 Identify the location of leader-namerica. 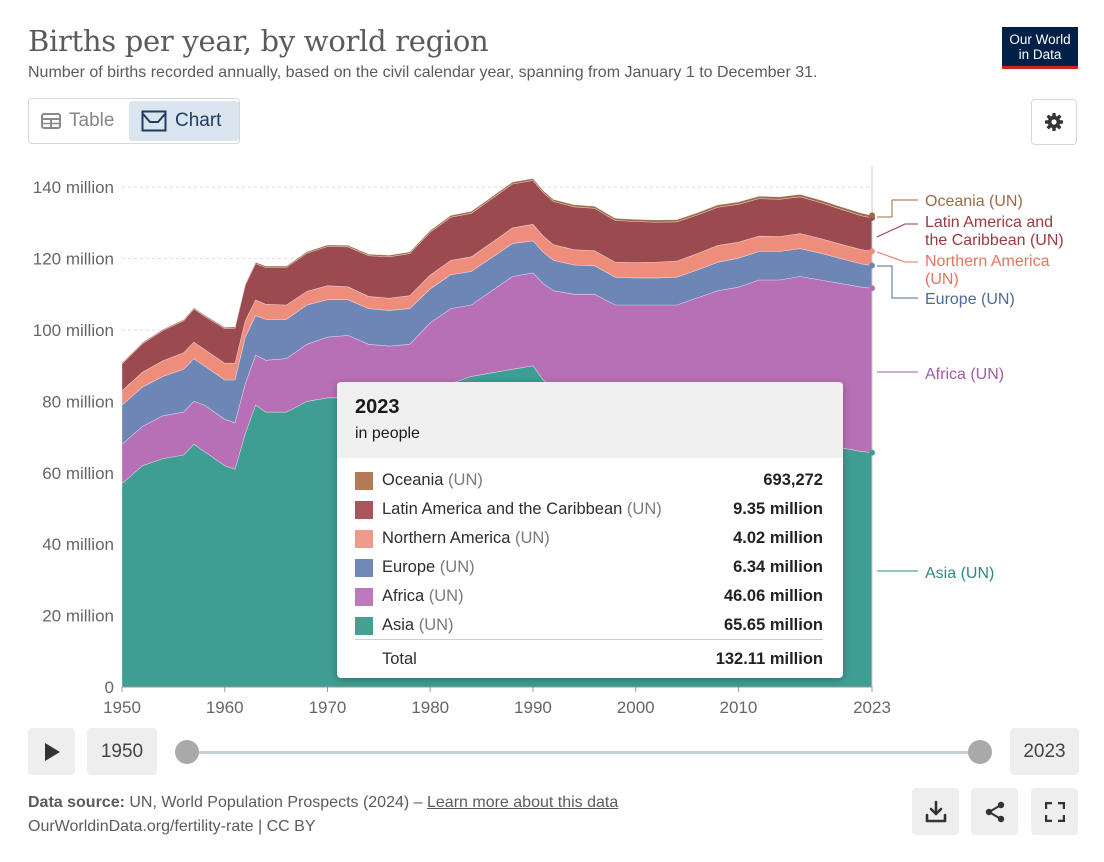
(897, 257).